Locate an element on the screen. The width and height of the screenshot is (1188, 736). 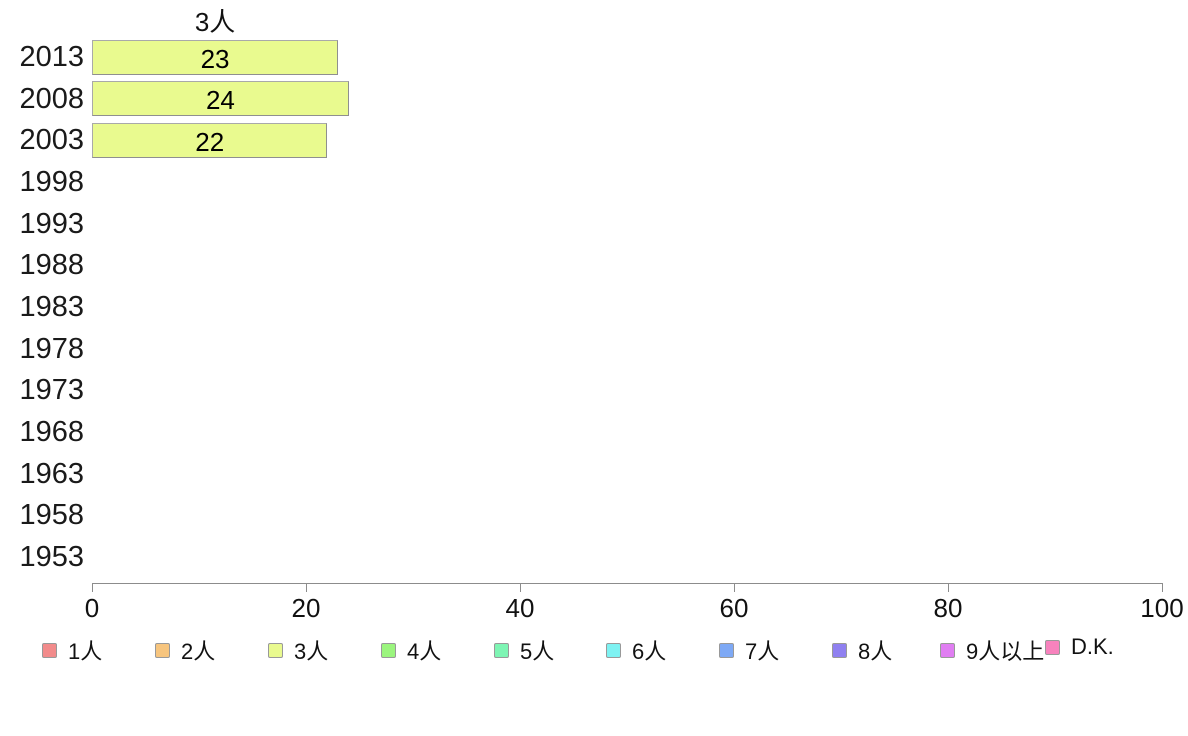
y-axis-label-1968: 1968 is located at coordinates (51, 431).